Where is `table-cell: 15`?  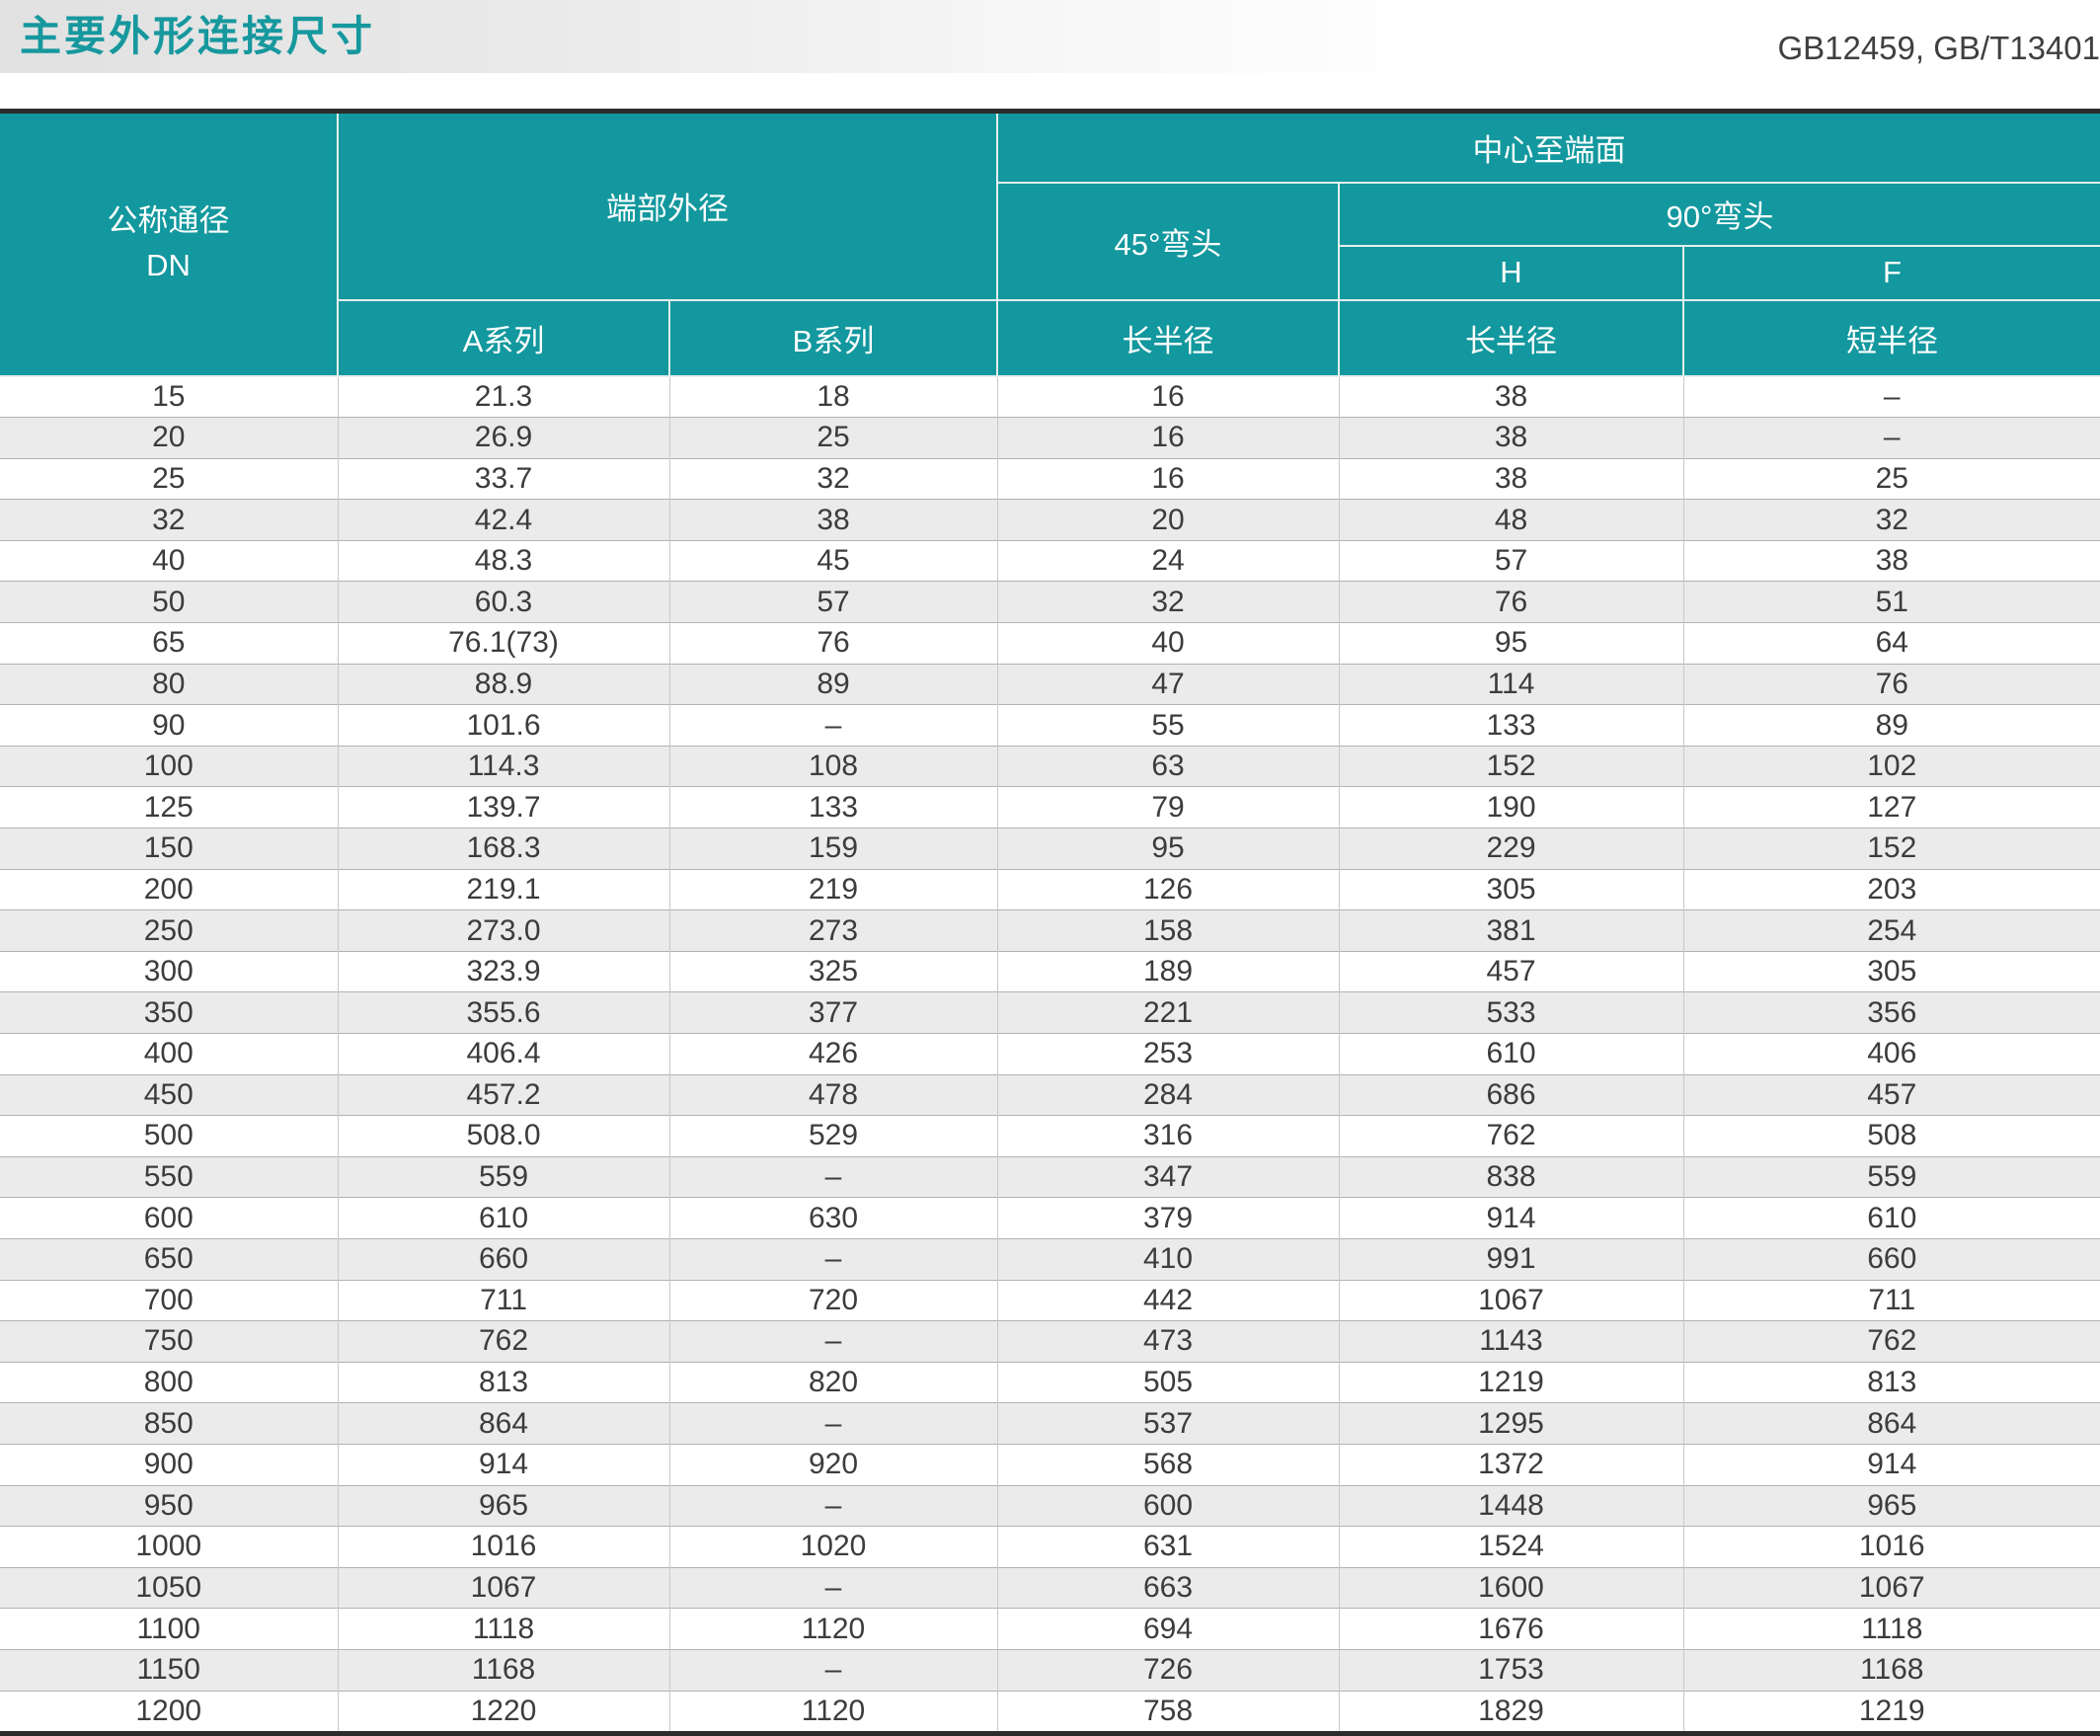 table-cell: 15 is located at coordinates (170, 396).